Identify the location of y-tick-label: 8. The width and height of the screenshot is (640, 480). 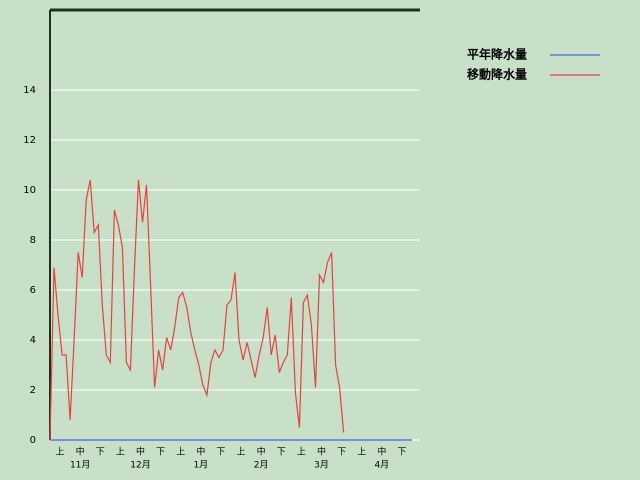
(33, 240).